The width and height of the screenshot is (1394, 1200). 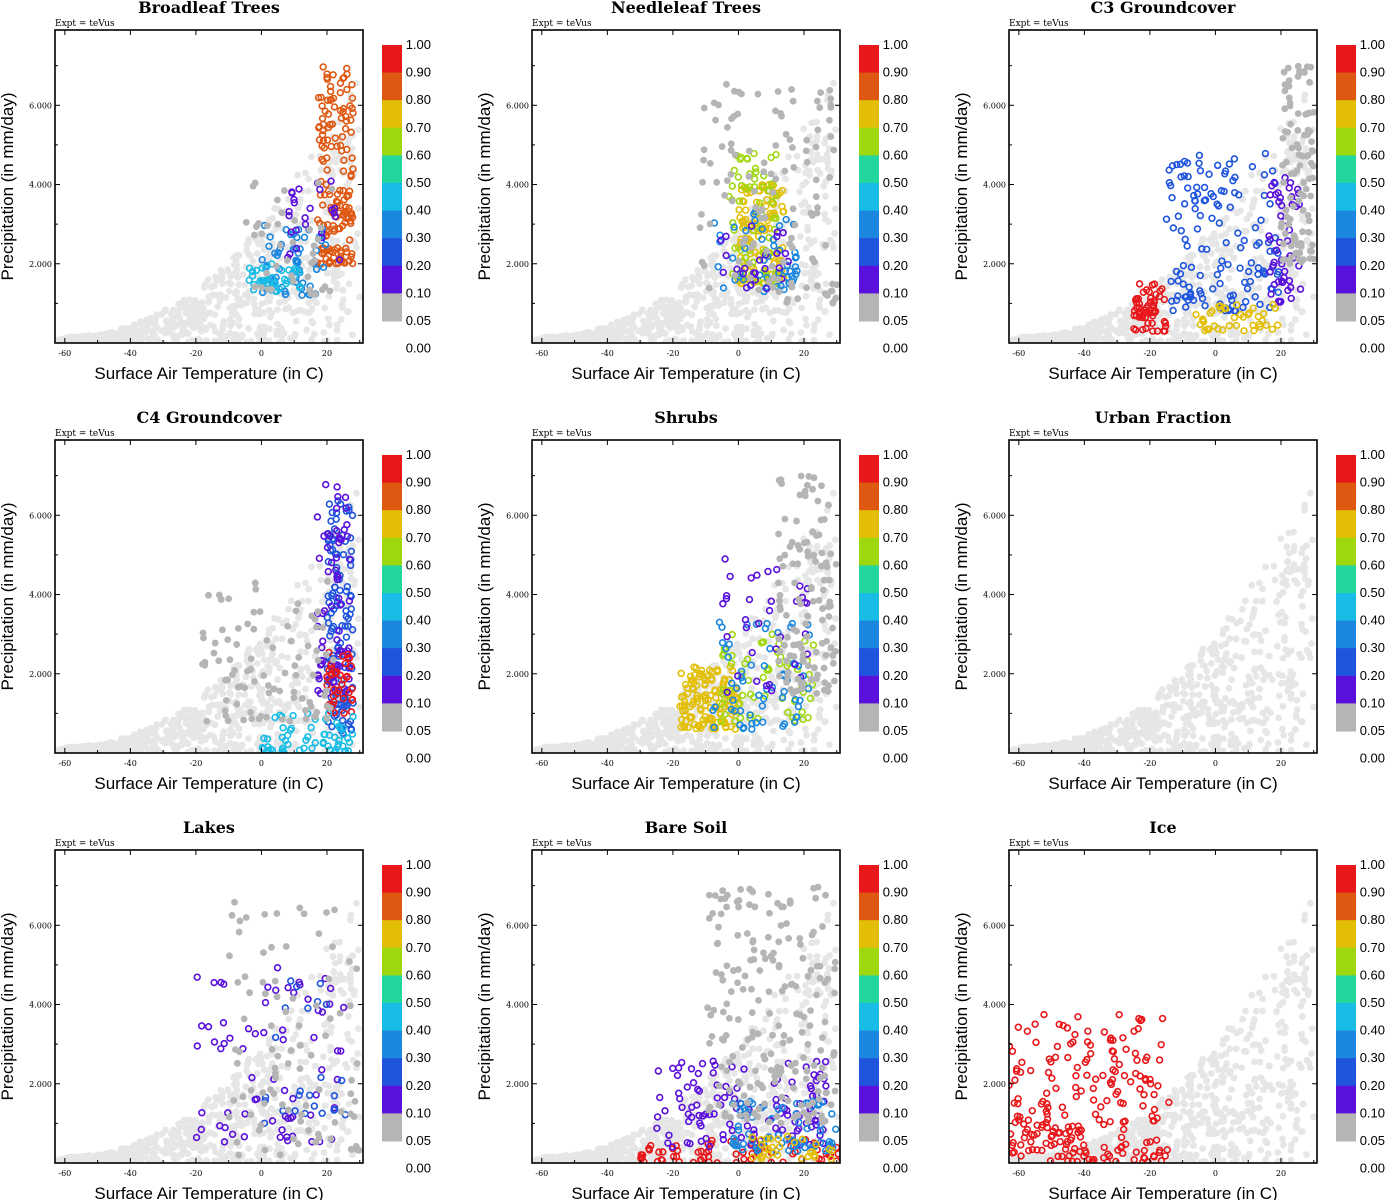 I want to click on y-axis-label: Precipitation (in mm/day), so click(x=8, y=596).